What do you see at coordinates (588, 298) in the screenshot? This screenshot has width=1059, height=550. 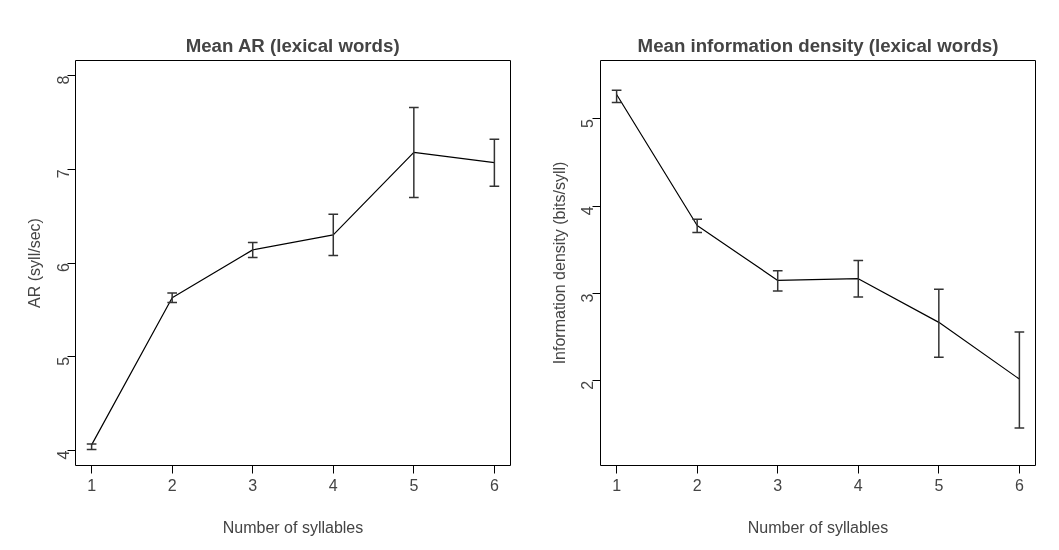 I see `y-tick-label: 3` at bounding box center [588, 298].